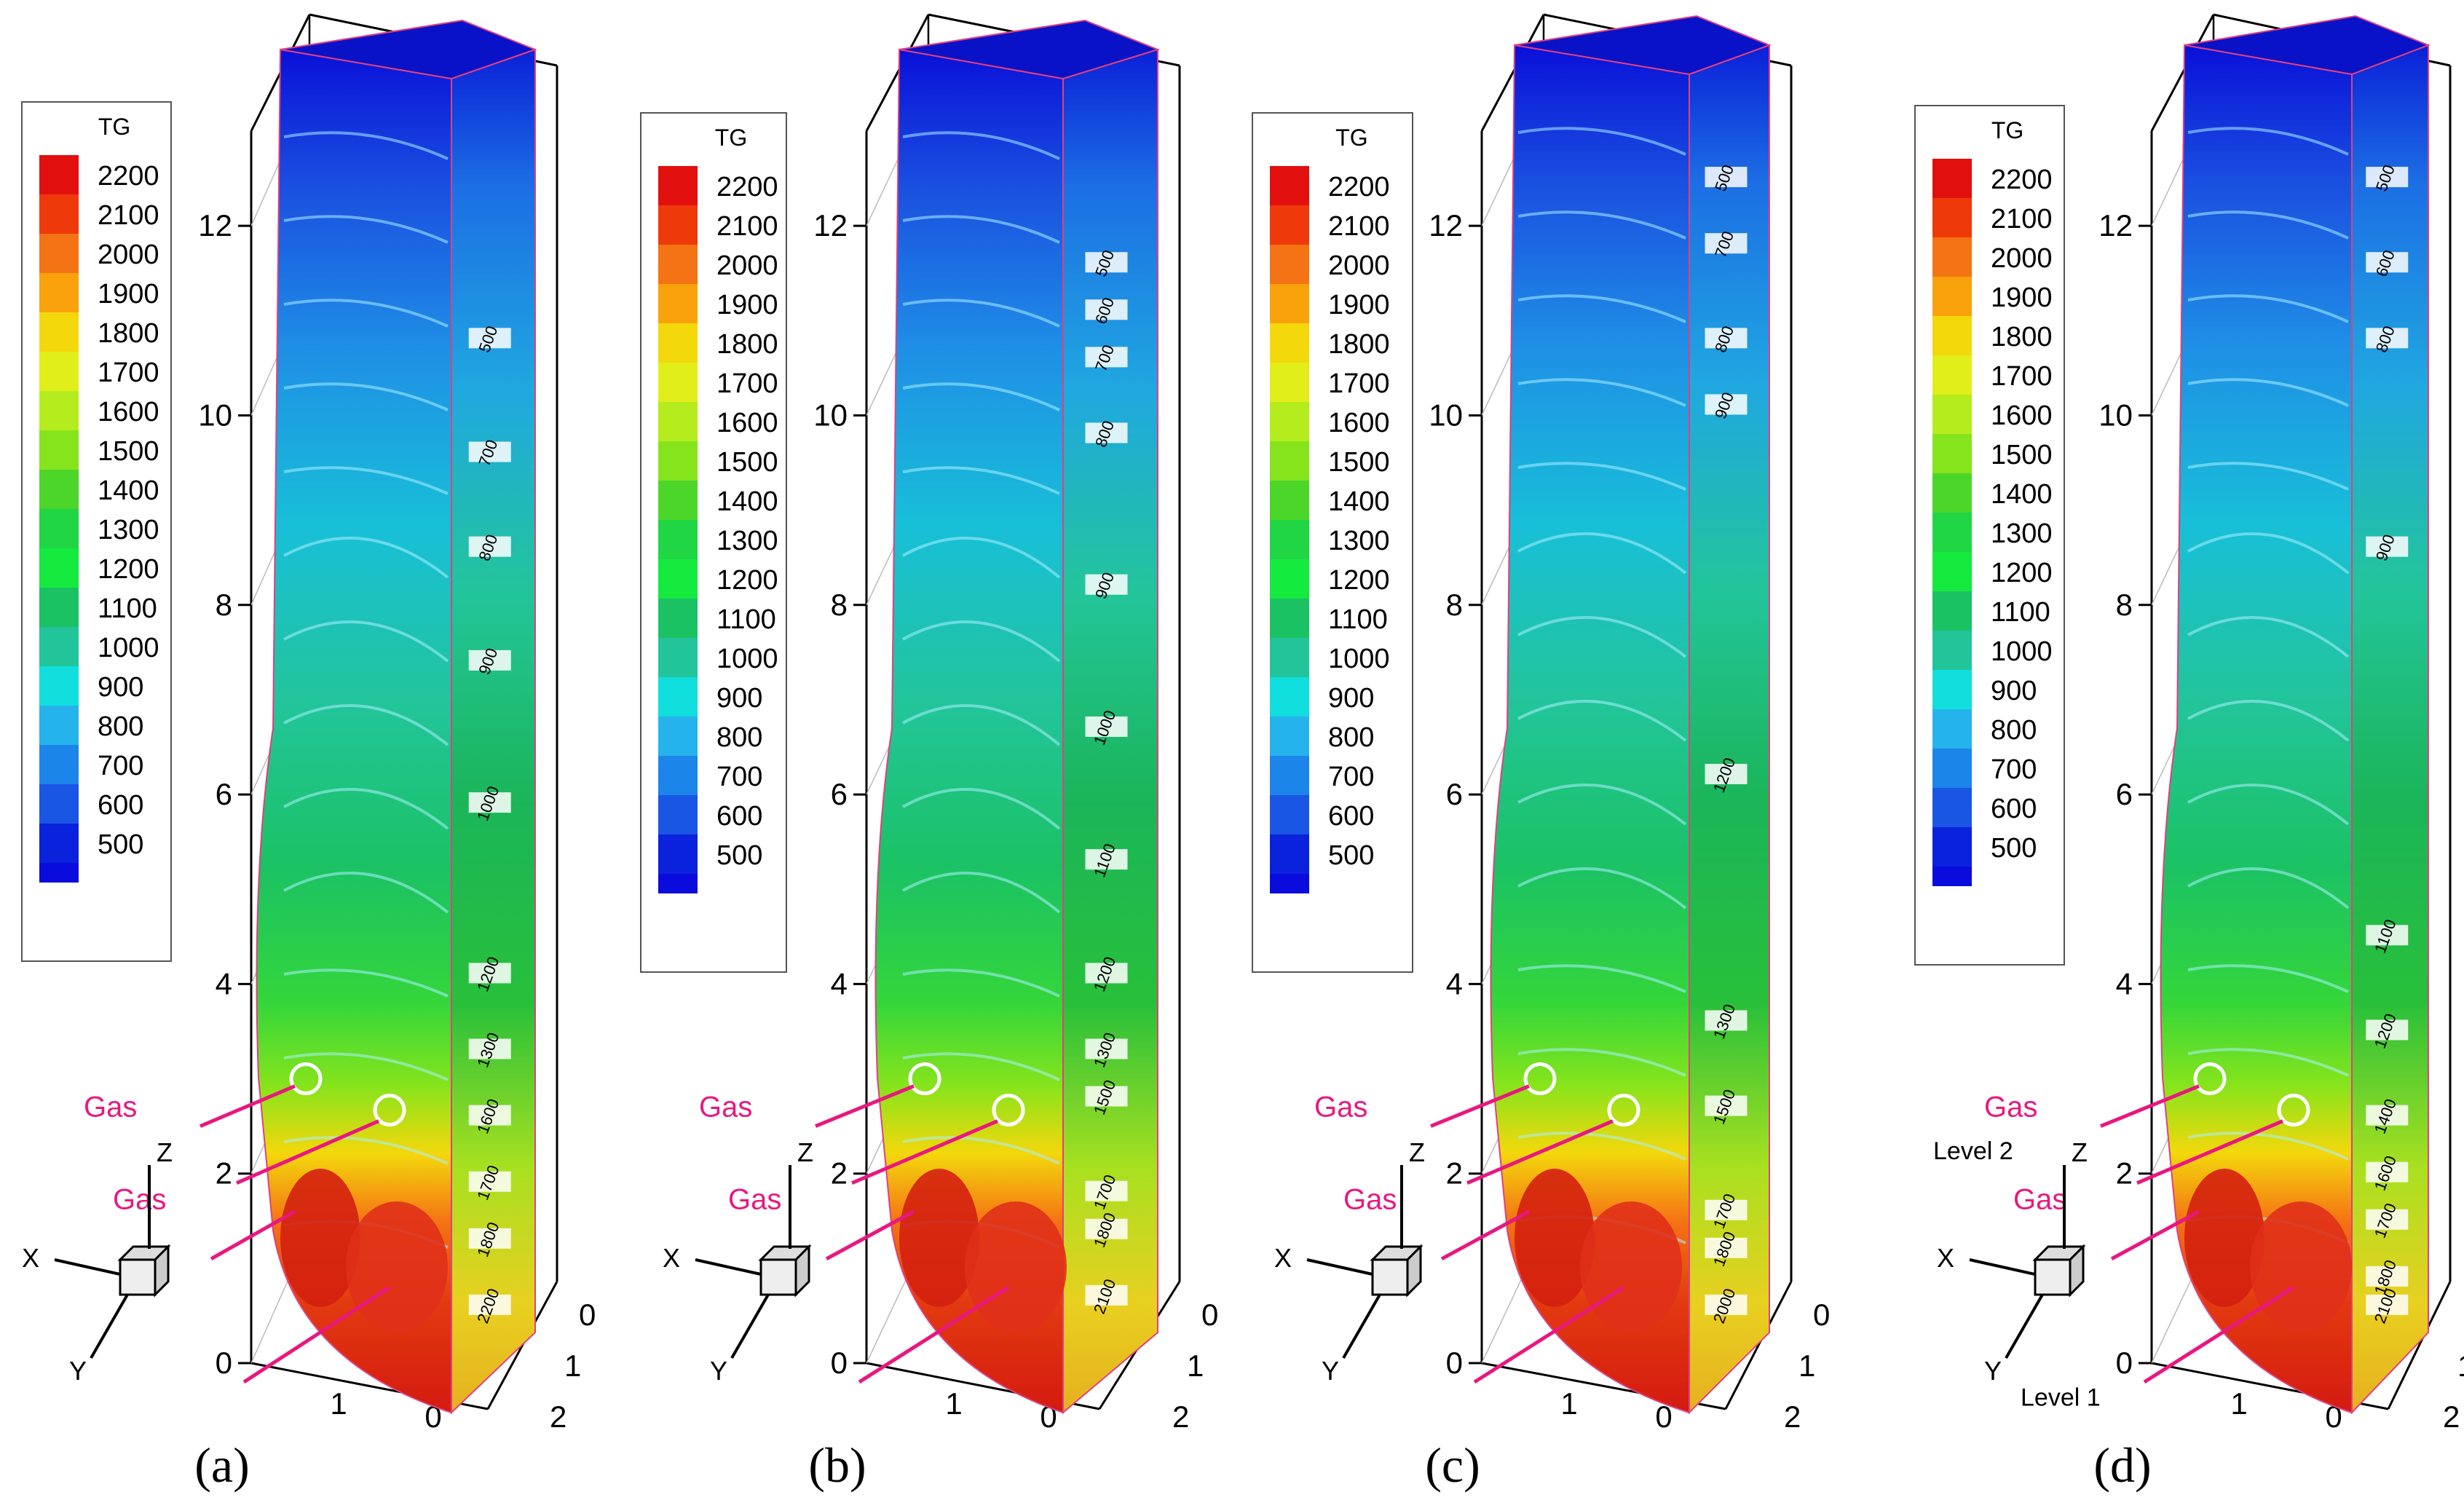 The height and width of the screenshot is (1500, 2464). What do you see at coordinates (1359, 383) in the screenshot?
I see `legend-level-label: 1700` at bounding box center [1359, 383].